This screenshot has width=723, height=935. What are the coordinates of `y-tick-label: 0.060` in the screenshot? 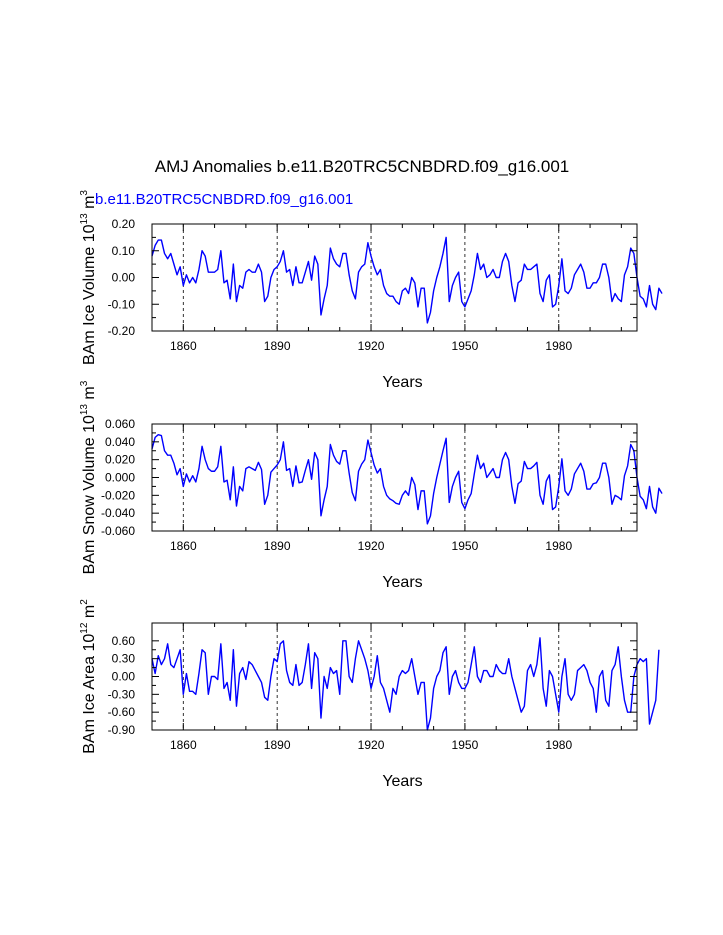 It's located at (120, 424).